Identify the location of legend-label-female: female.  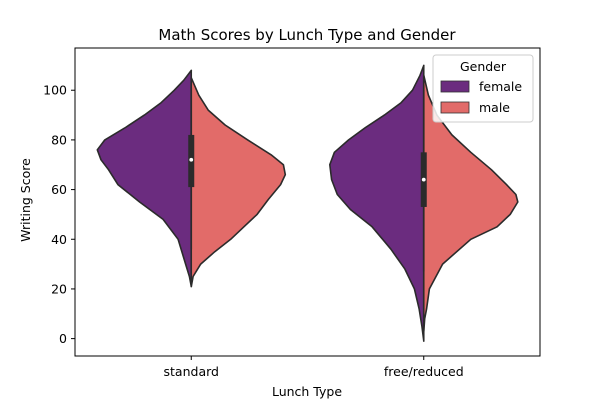
(500, 86).